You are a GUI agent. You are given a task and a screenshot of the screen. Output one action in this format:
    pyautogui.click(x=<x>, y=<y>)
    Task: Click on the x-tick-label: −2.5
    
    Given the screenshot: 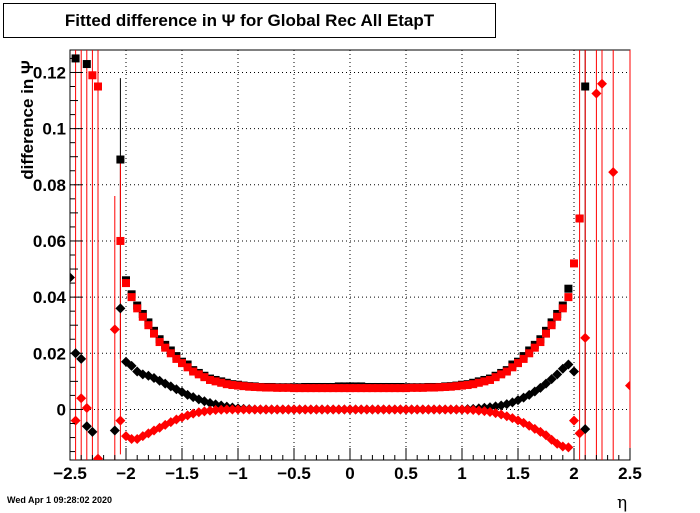 What is the action you would take?
    pyautogui.click(x=70, y=473)
    